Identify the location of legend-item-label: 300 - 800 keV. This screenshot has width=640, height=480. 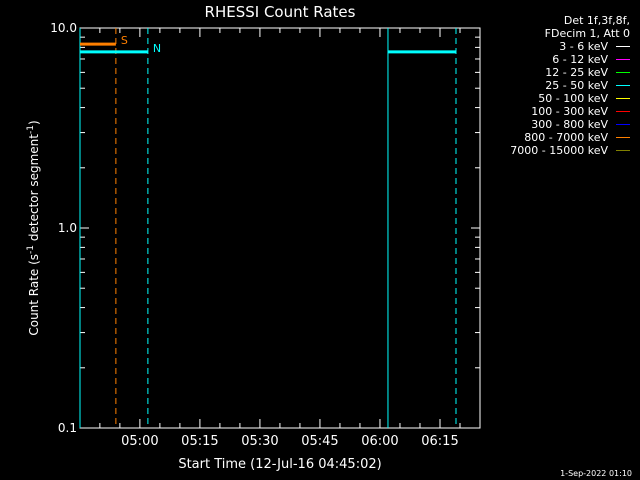
(569, 124).